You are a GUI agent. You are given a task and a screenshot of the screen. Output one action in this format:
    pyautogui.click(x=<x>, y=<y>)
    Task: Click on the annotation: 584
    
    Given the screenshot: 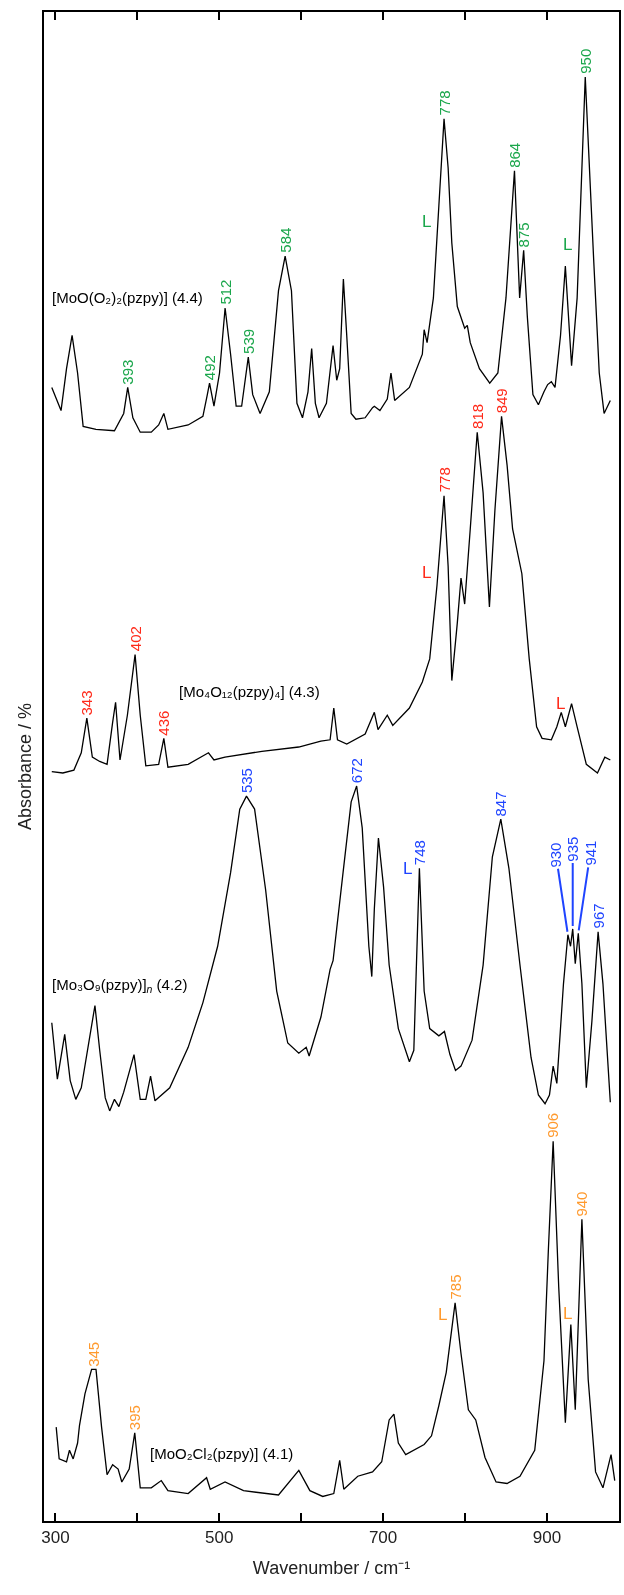 What is the action you would take?
    pyautogui.click(x=285, y=240)
    